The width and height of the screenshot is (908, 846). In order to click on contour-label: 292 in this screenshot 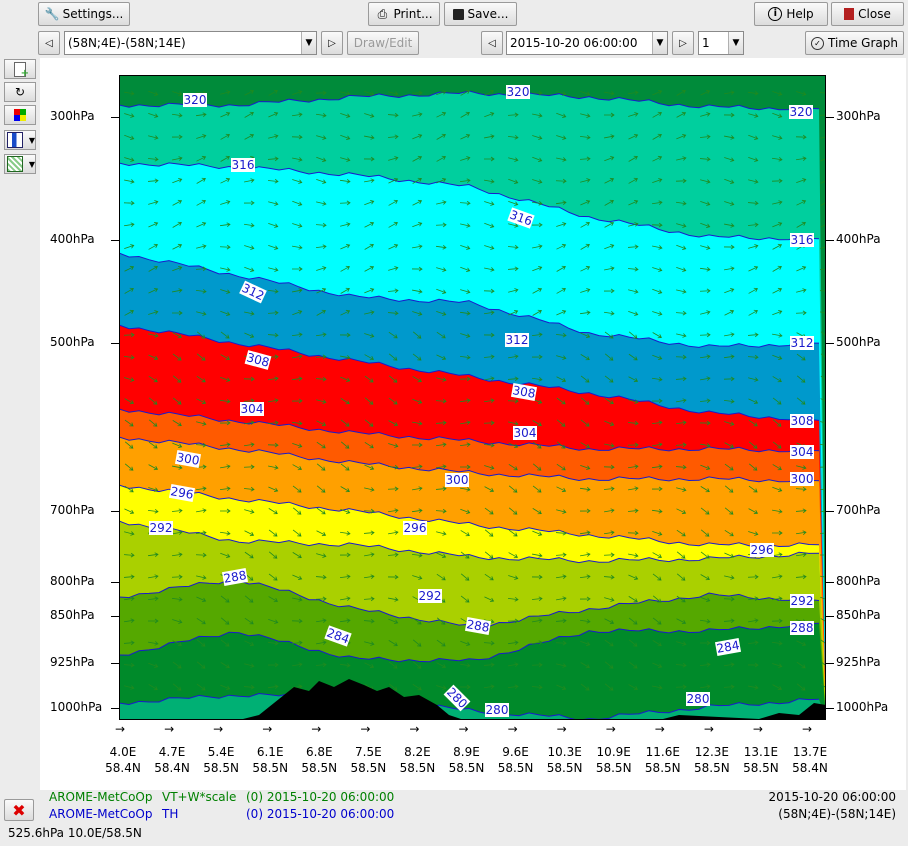, I will do `click(161, 528)`.